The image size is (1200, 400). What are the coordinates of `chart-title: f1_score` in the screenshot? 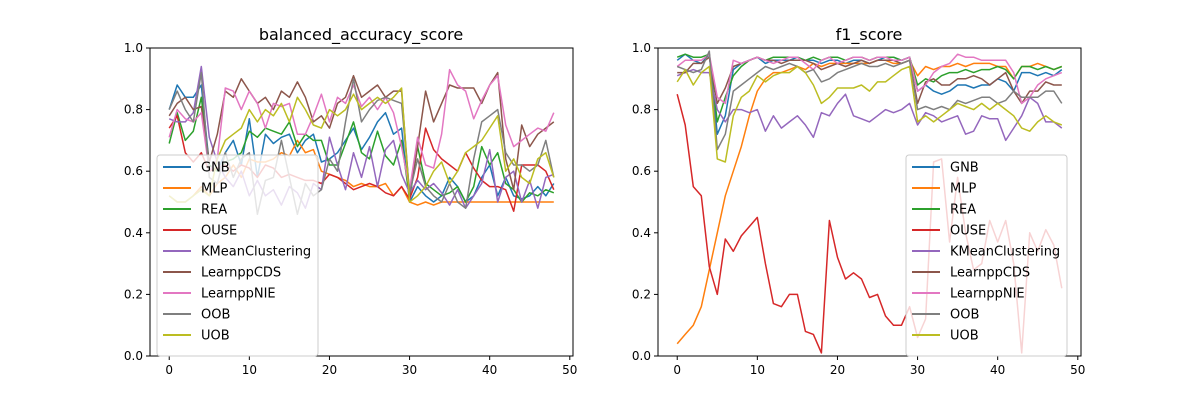 It's located at (869, 35).